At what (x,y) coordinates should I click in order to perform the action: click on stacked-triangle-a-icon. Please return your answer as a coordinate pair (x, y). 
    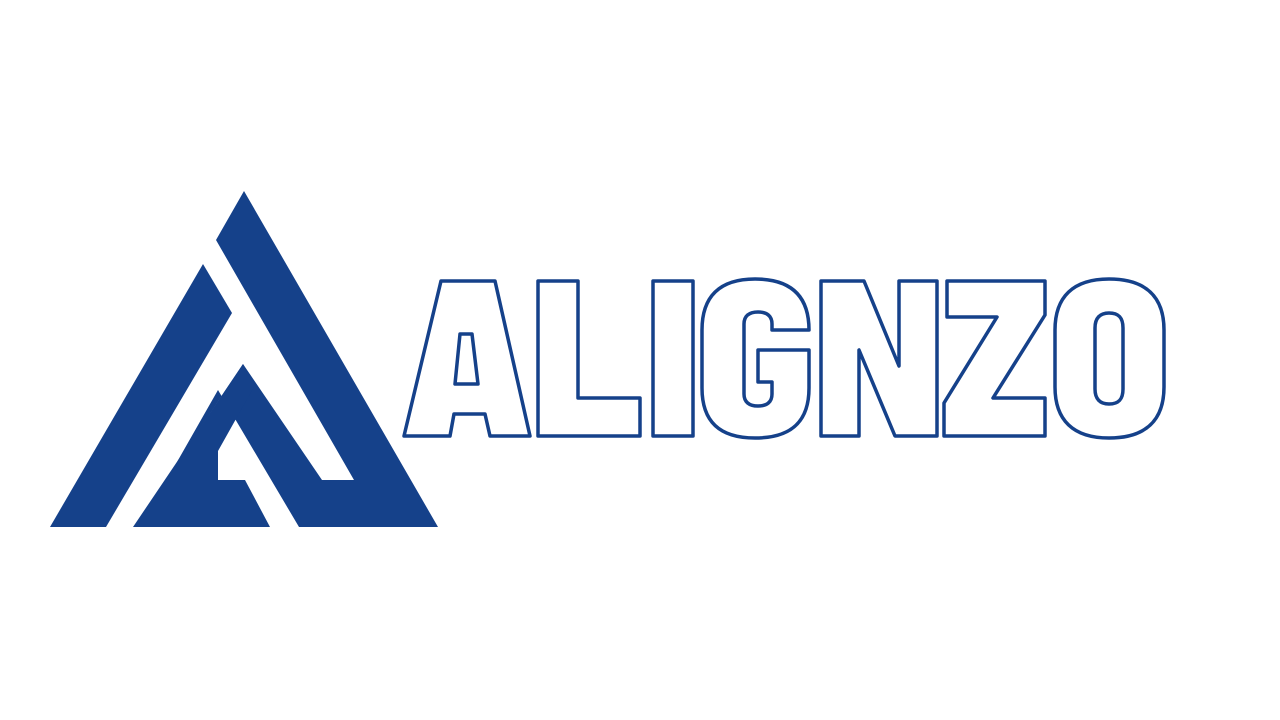
    Looking at the image, I should click on (244, 359).